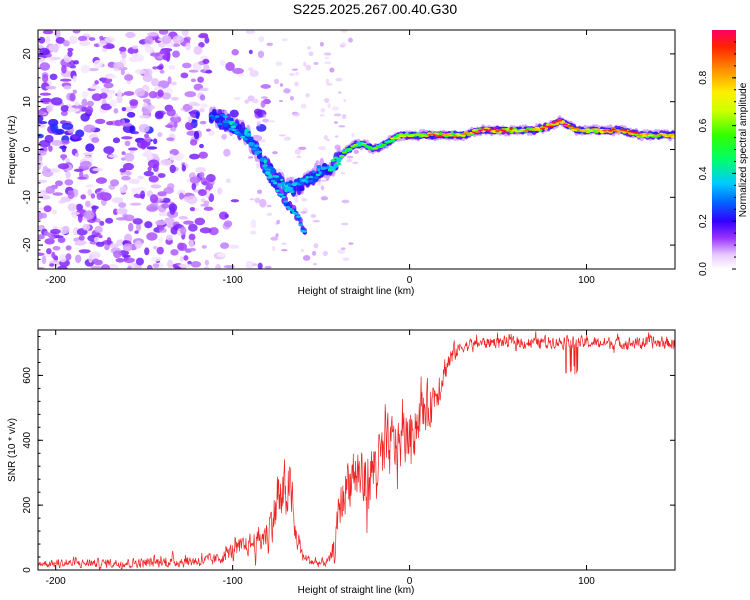 The width and height of the screenshot is (750, 600). Describe the element at coordinates (12, 150) in the screenshot. I see `spectrogram-y-label: Frequency (Hz)` at that location.